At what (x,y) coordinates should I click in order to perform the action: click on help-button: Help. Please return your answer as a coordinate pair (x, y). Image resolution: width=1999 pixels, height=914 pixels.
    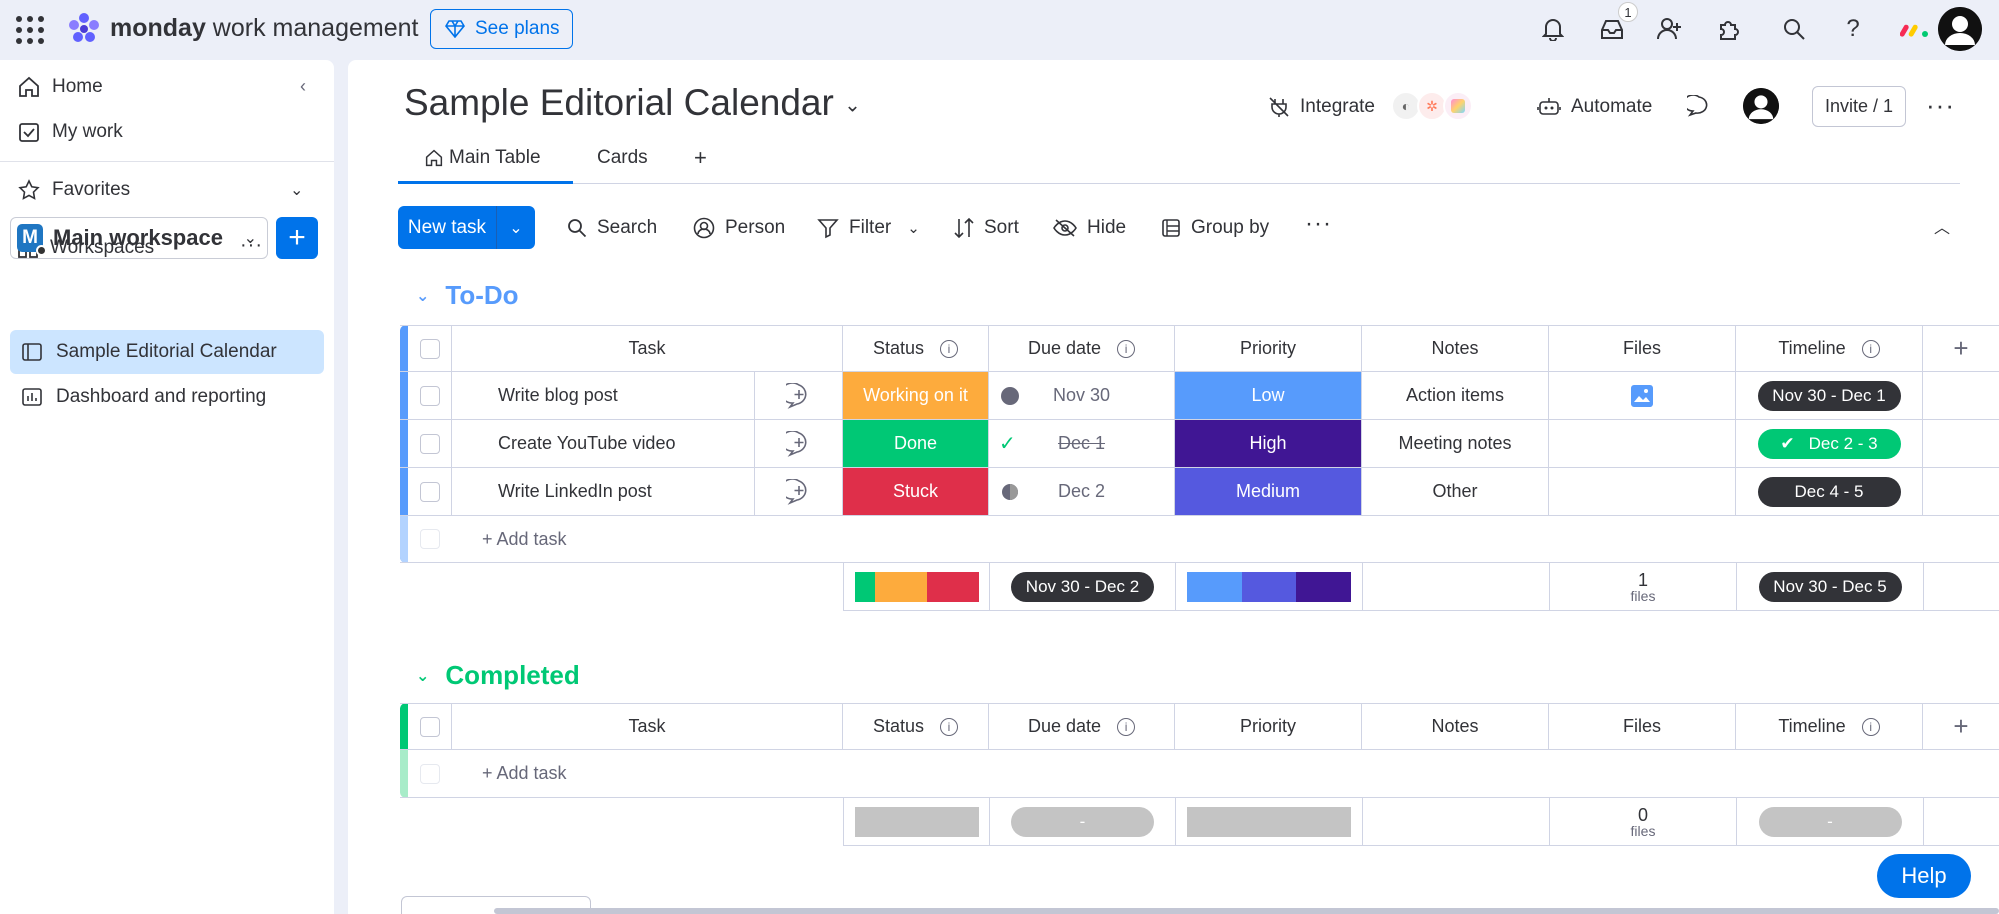
    Looking at the image, I should click on (1924, 876).